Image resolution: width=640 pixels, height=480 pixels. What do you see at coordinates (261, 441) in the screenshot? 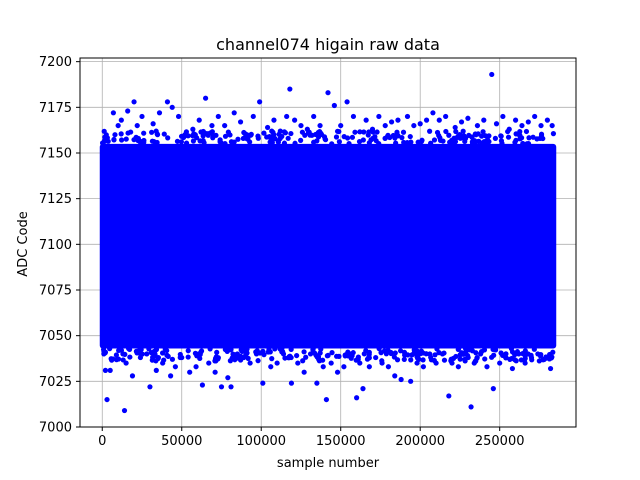
I see `x-tick-label: 100000` at bounding box center [261, 441].